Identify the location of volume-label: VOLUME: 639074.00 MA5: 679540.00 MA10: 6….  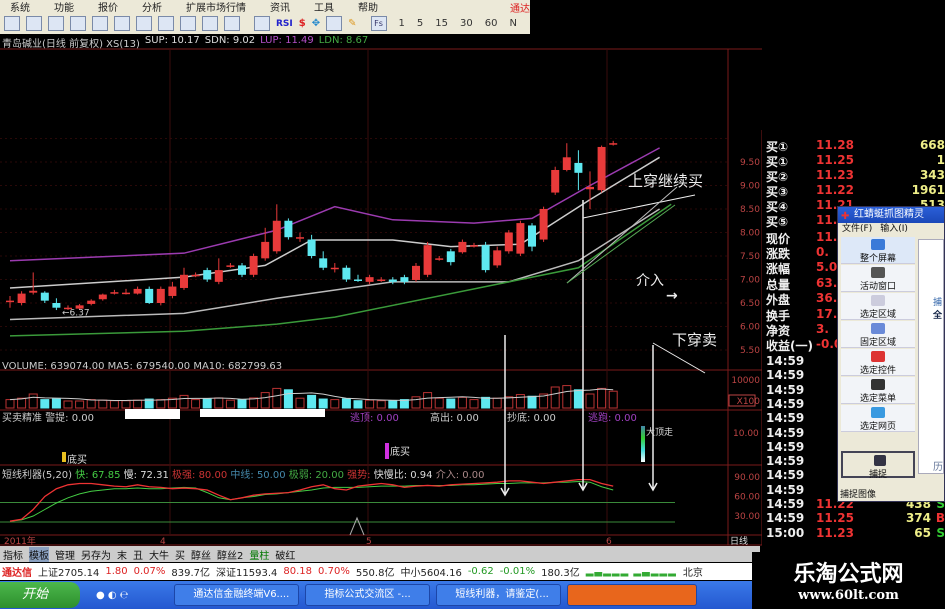
(142, 366).